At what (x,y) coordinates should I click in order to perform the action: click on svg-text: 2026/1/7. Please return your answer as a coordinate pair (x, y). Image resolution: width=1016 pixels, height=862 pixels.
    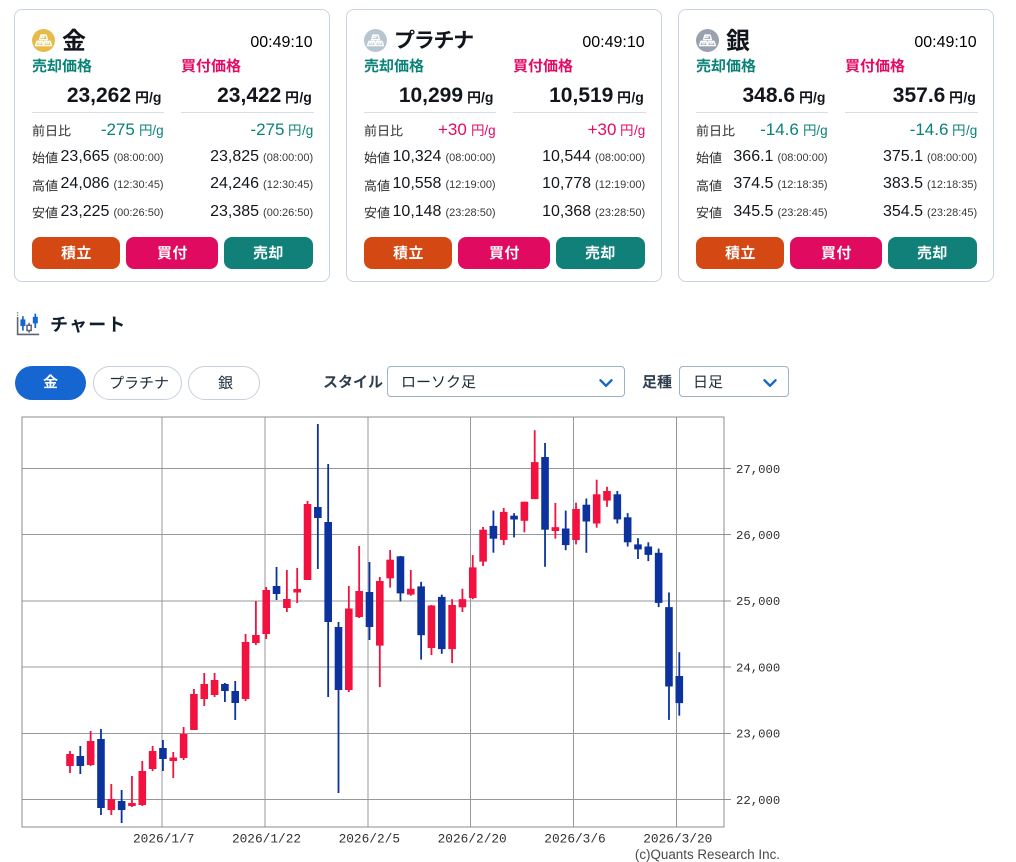
    Looking at the image, I should click on (163, 839).